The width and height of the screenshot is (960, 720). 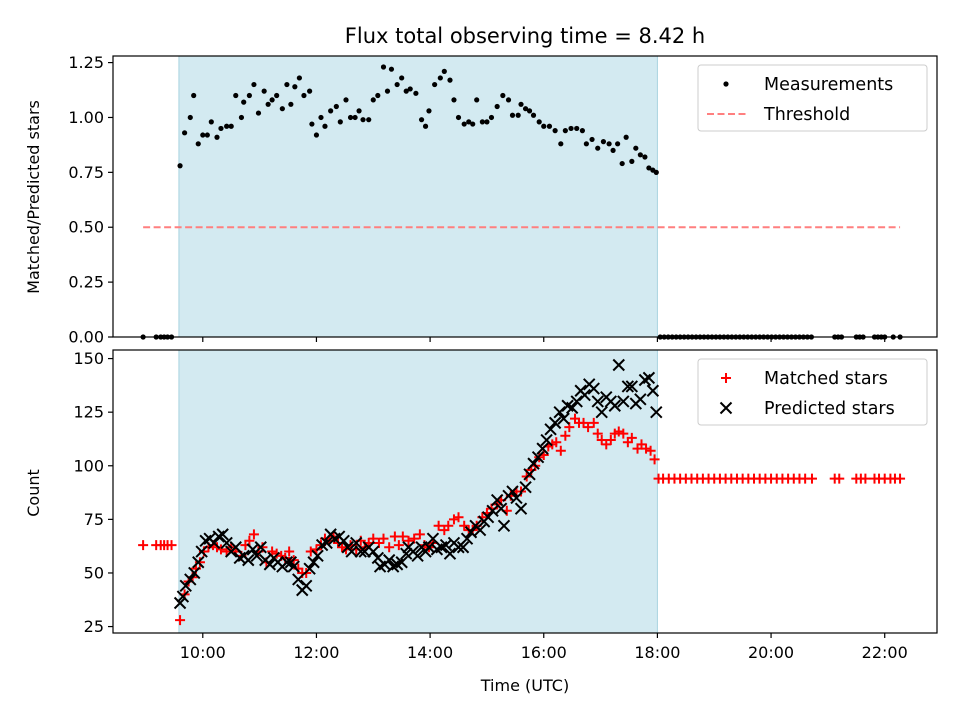 What do you see at coordinates (88, 465) in the screenshot?
I see `y-tick-label: 100` at bounding box center [88, 465].